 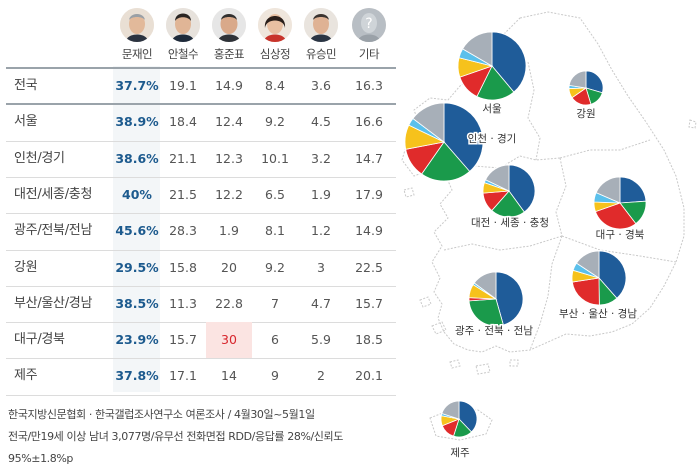 I want to click on candidate-name: 안철수, so click(x=183, y=54).